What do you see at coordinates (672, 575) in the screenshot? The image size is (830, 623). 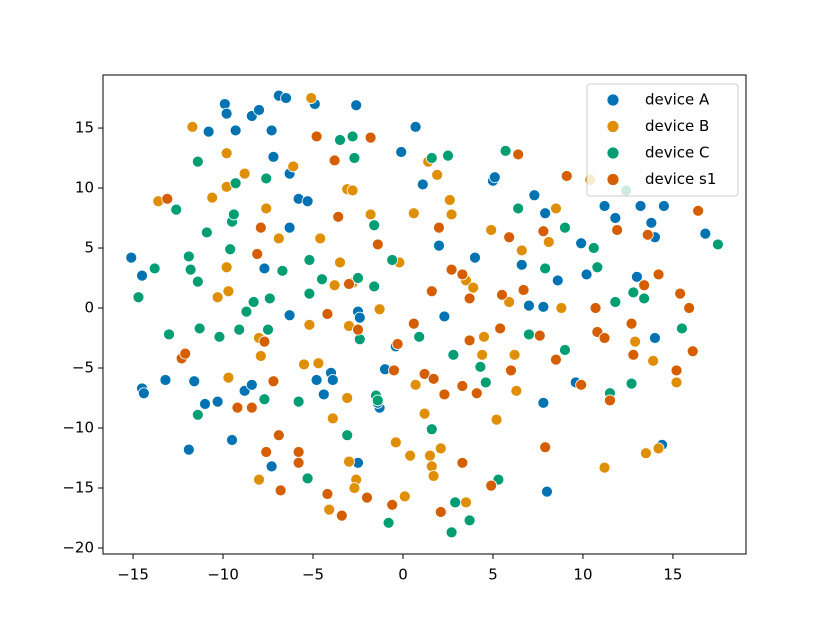 I see `x-tick-label: 15` at bounding box center [672, 575].